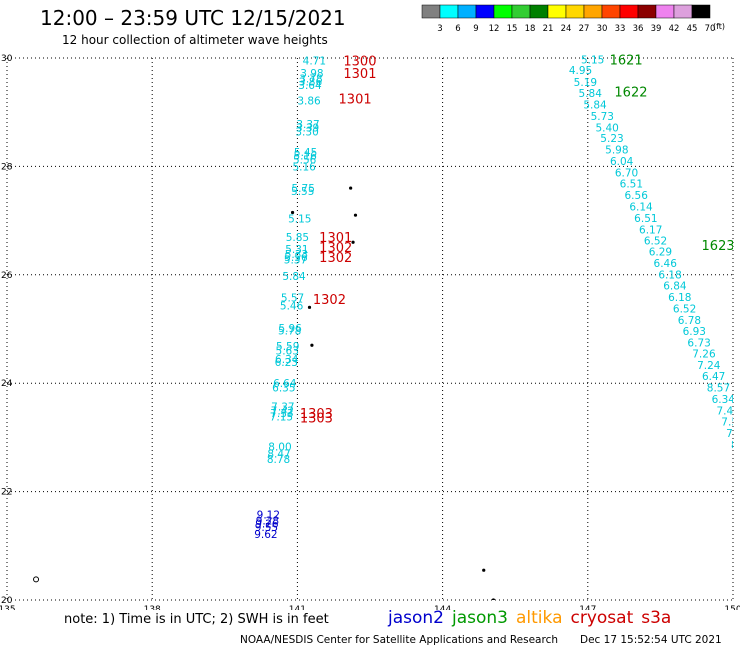 Image resolution: width=740 pixels, height=650 pixels. Describe the element at coordinates (580, 71) in the screenshot. I see `wave-height-label: 4.95` at that location.